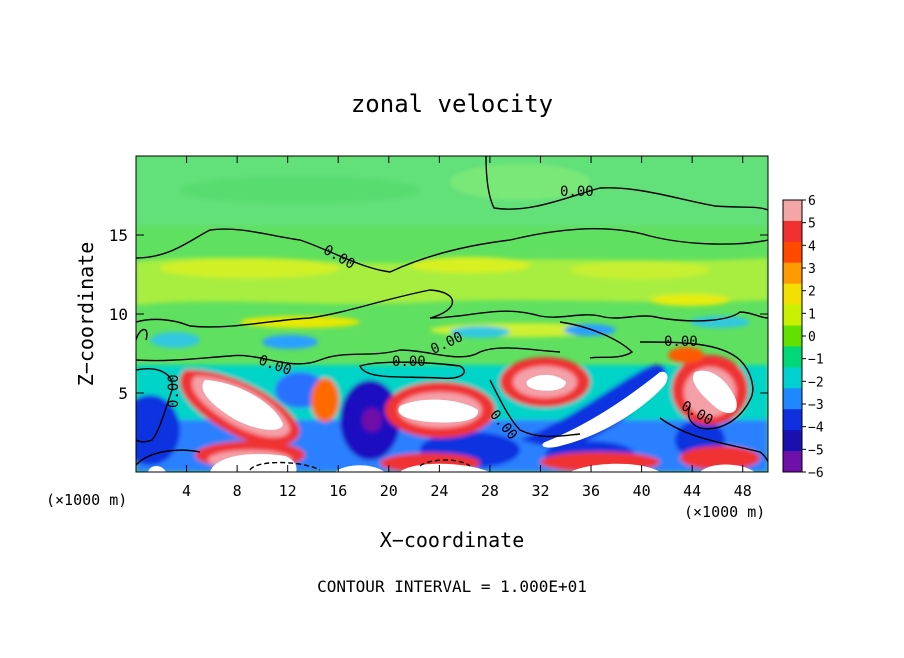 This screenshot has width=904, height=658. Describe the element at coordinates (86, 500) in the screenshot. I see `x-unit-left: (×1000 m)` at that location.